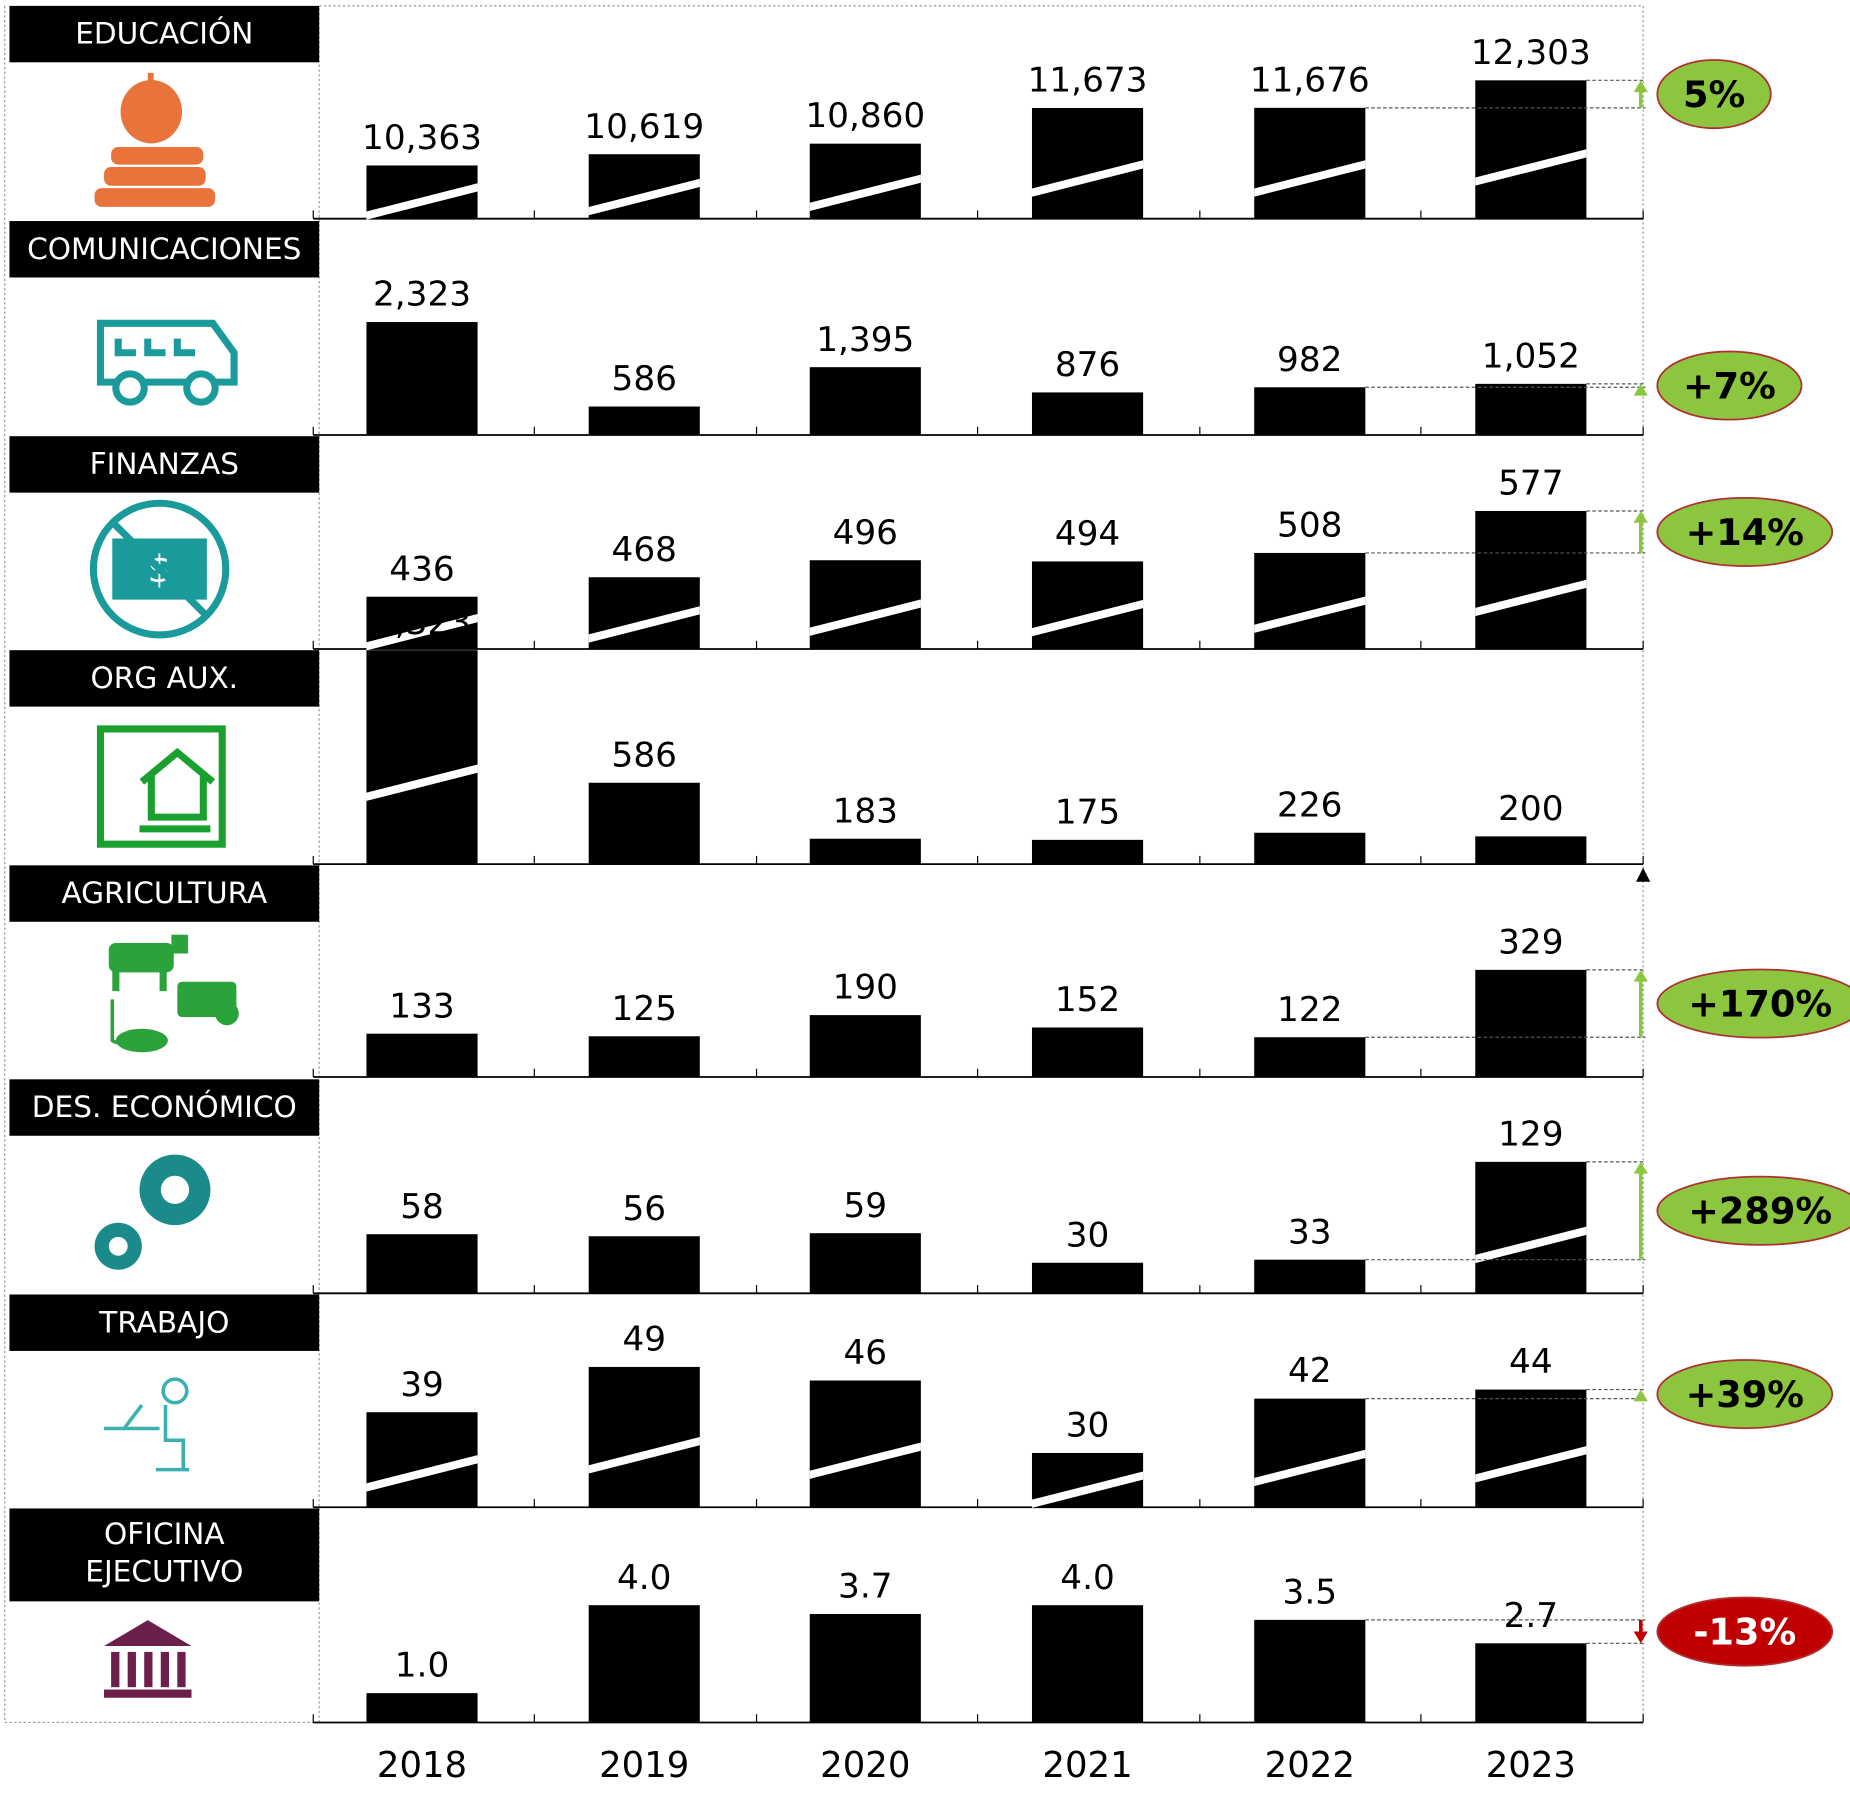  What do you see at coordinates (865, 988) in the screenshot?
I see `value-label: 190` at bounding box center [865, 988].